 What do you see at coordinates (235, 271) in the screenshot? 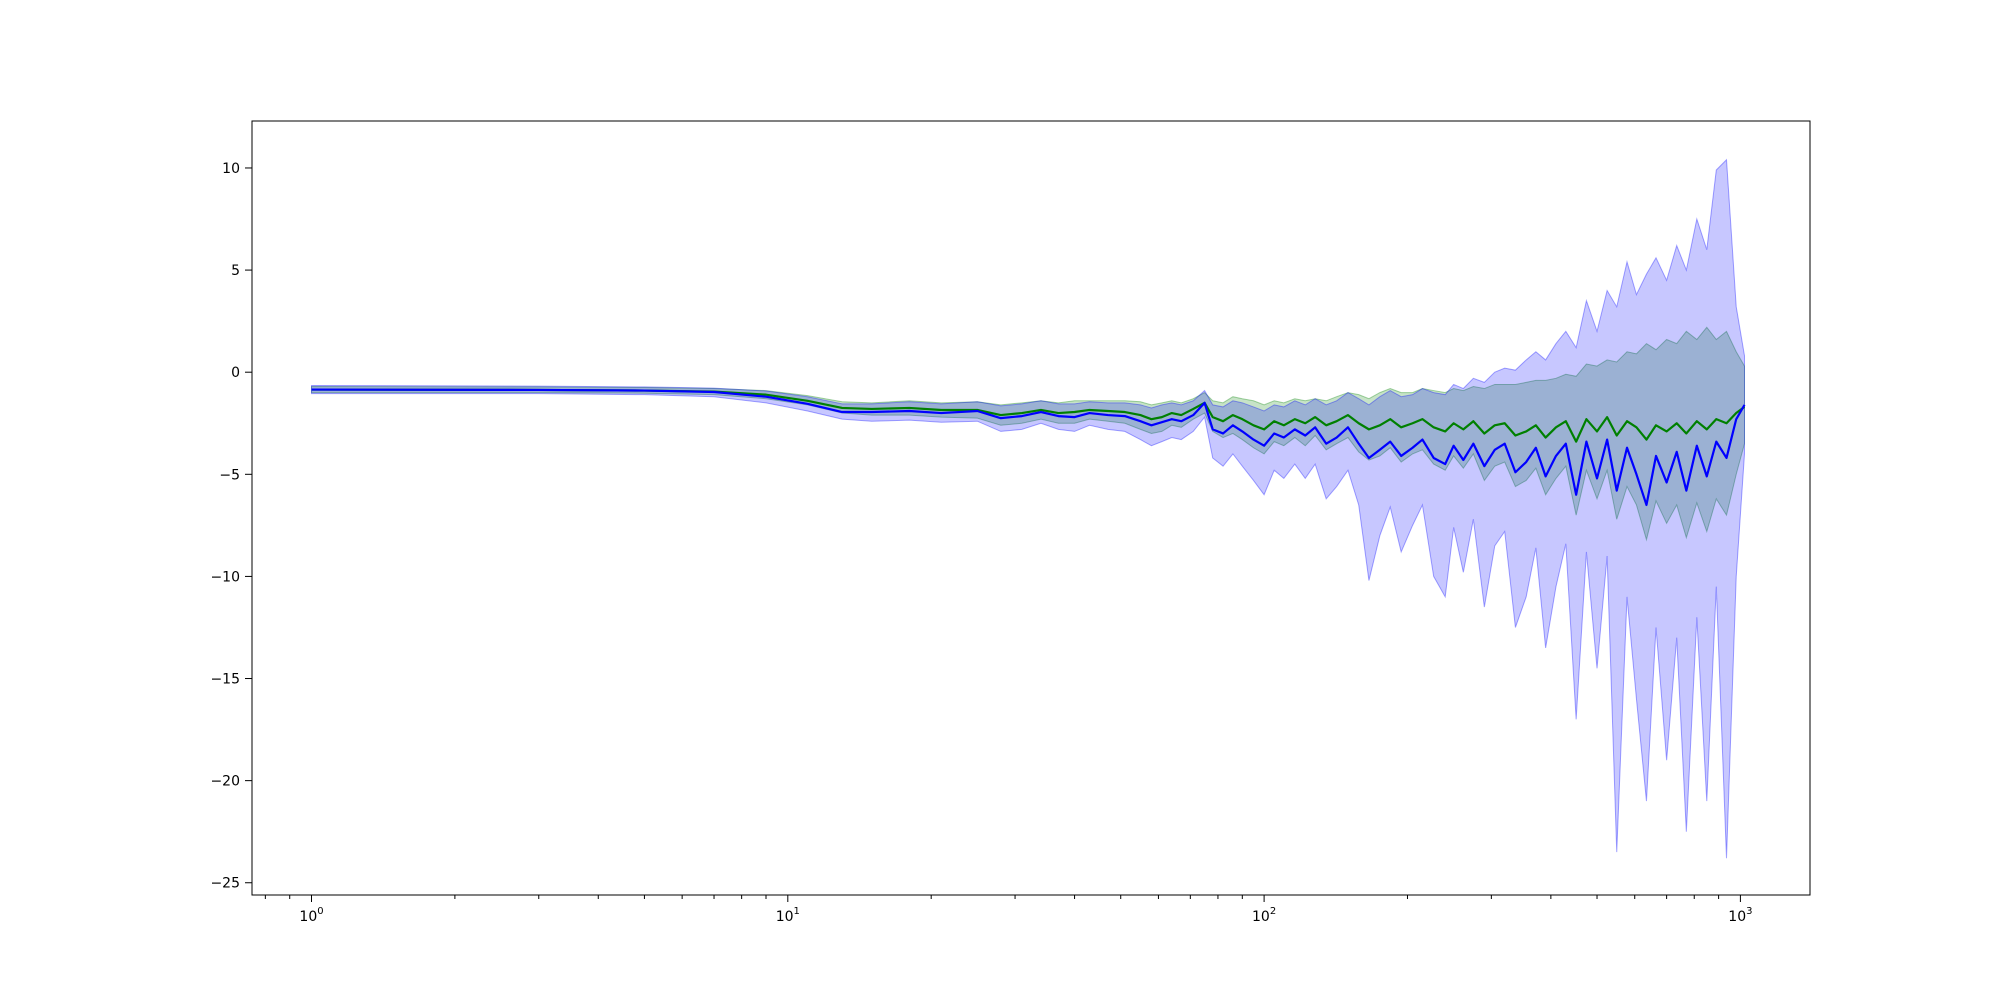
I see `y-tick-label: 5` at bounding box center [235, 271].